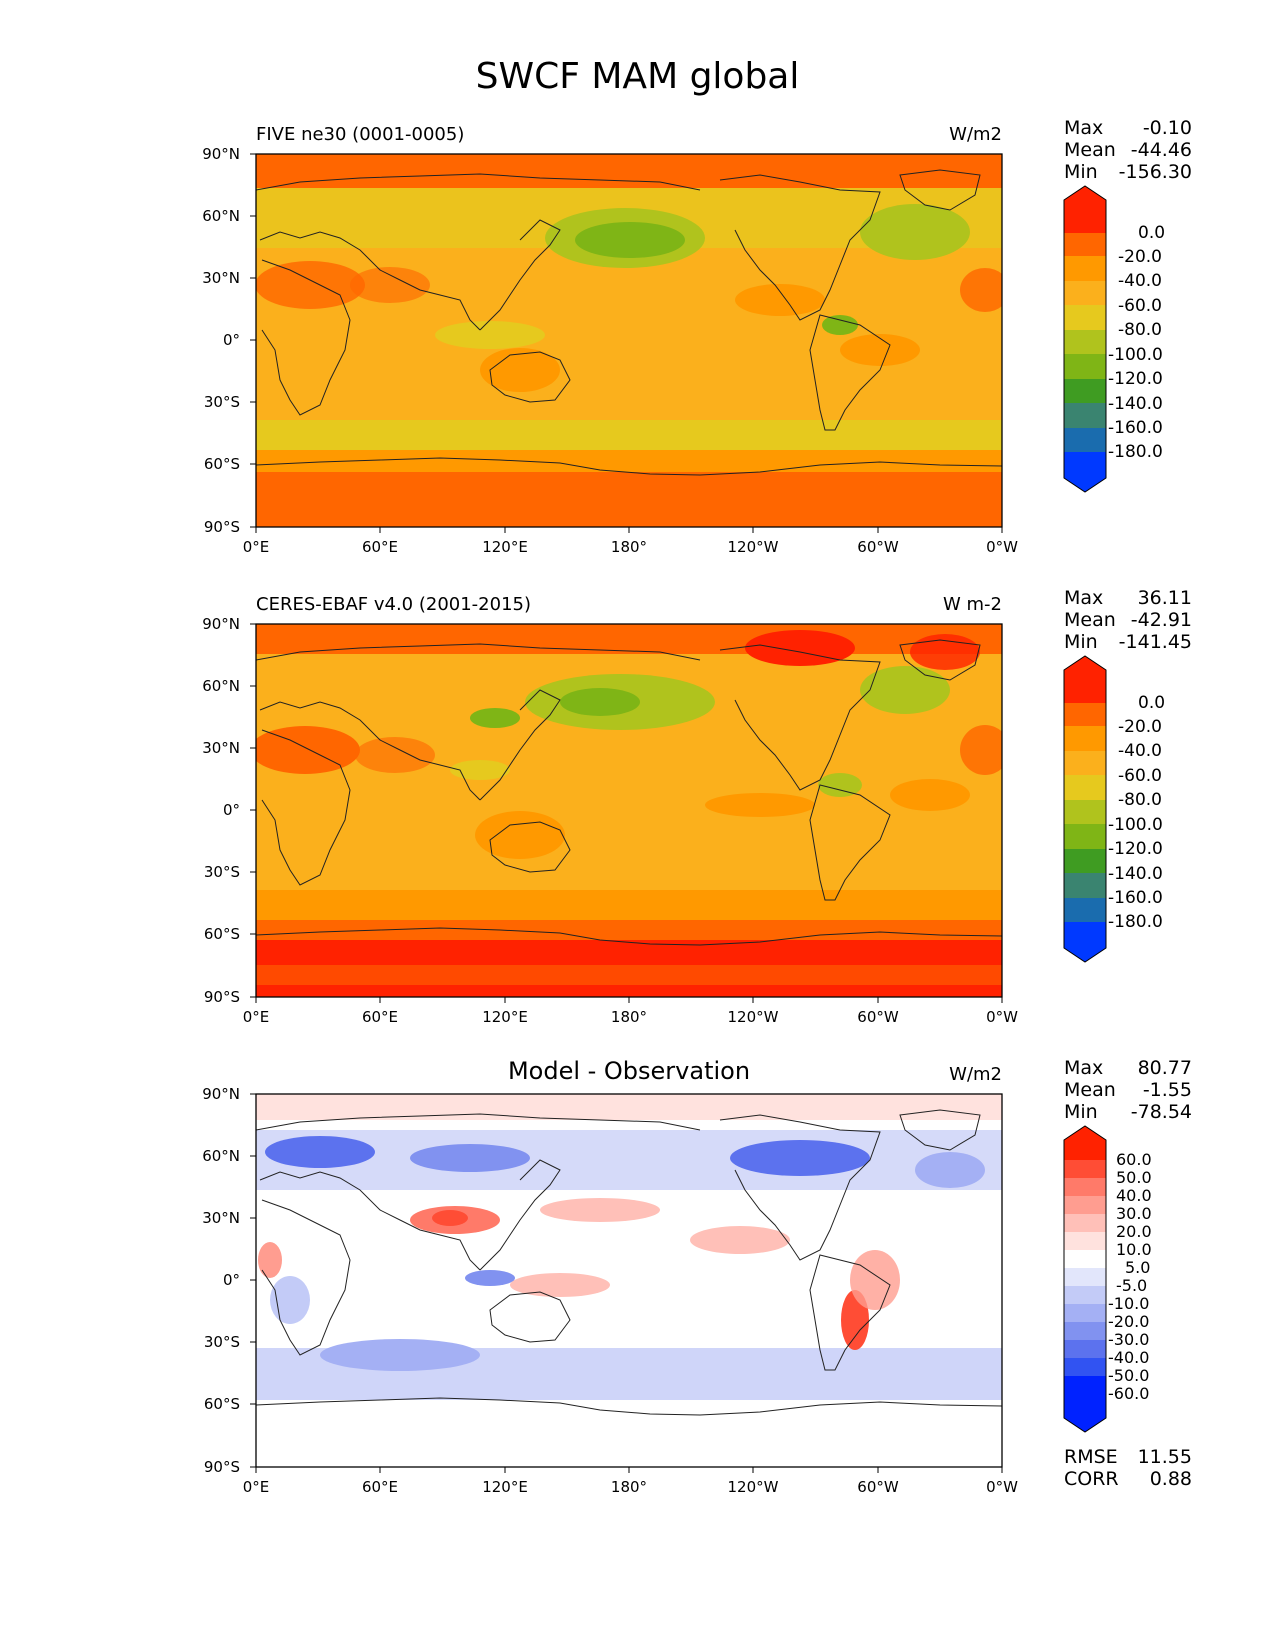  Describe the element at coordinates (1128, 1090) in the screenshot. I see `stats-box: Max 80.77 Mean -1.55 Min -78.54` at that location.